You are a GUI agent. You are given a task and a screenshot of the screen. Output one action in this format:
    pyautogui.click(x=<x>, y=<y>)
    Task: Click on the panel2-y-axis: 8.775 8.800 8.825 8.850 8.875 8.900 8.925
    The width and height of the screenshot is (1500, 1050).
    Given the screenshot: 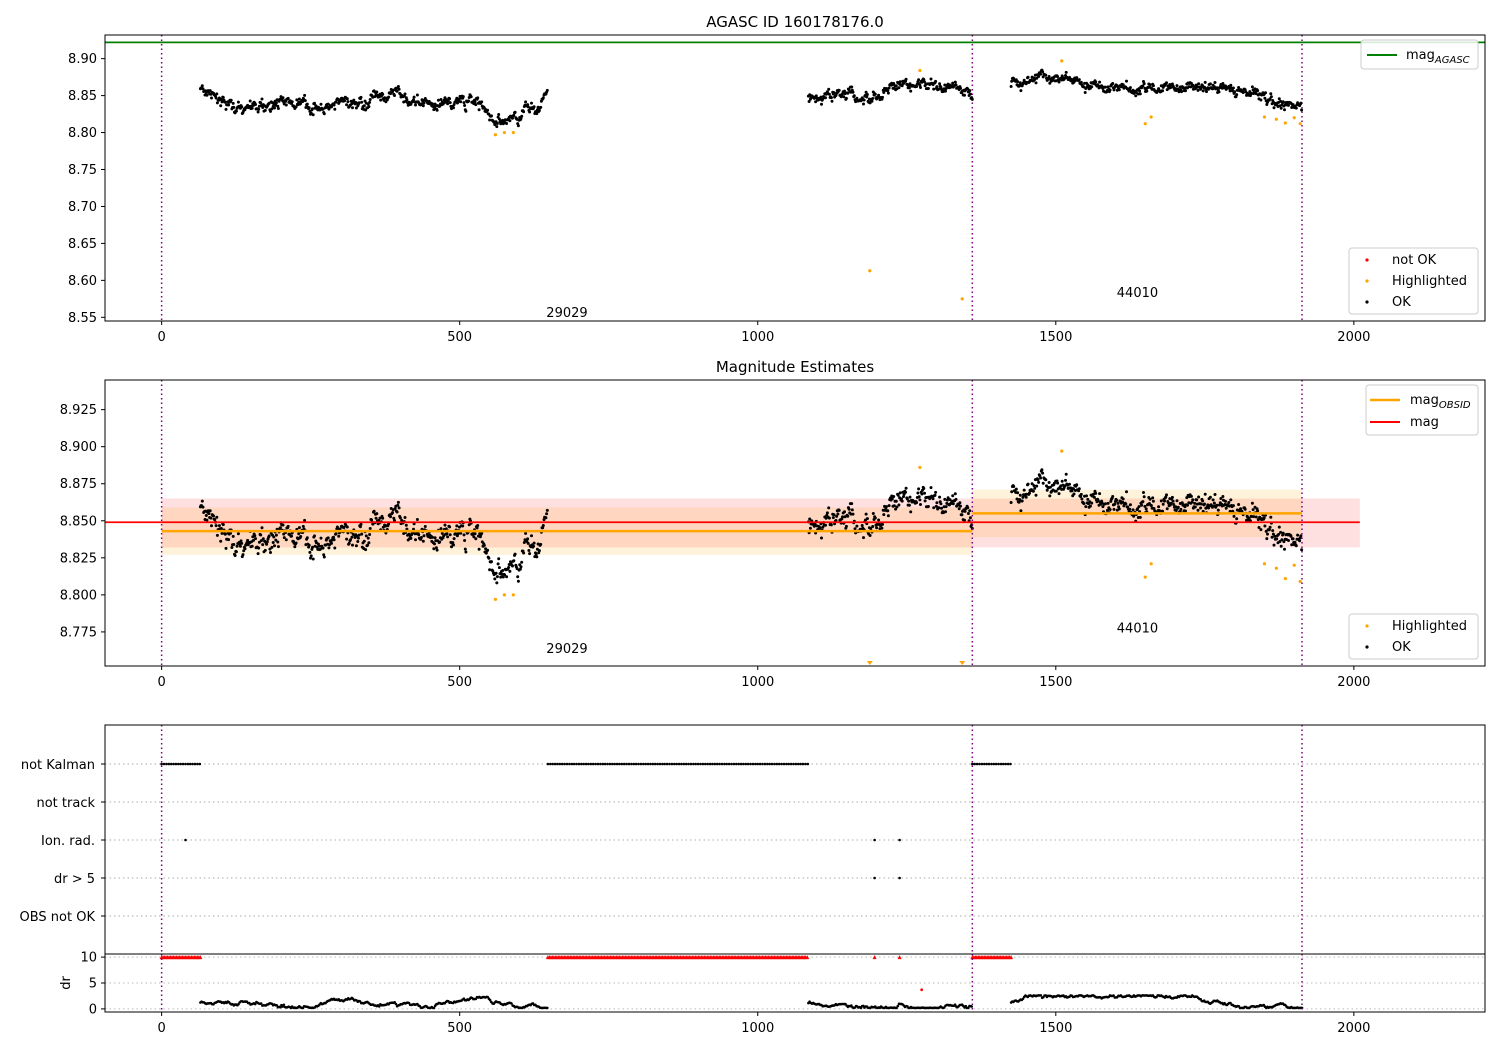 What is the action you would take?
    pyautogui.click(x=82, y=521)
    